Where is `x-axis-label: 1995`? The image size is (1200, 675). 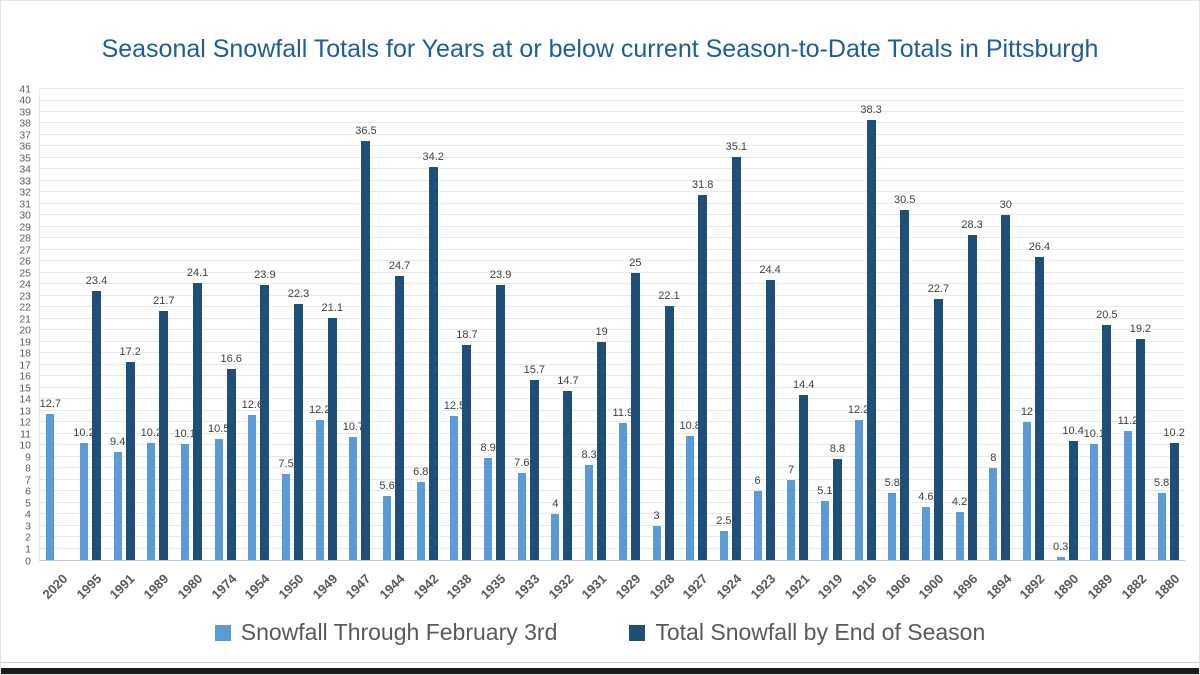
x-axis-label: 1995 is located at coordinates (89, 587).